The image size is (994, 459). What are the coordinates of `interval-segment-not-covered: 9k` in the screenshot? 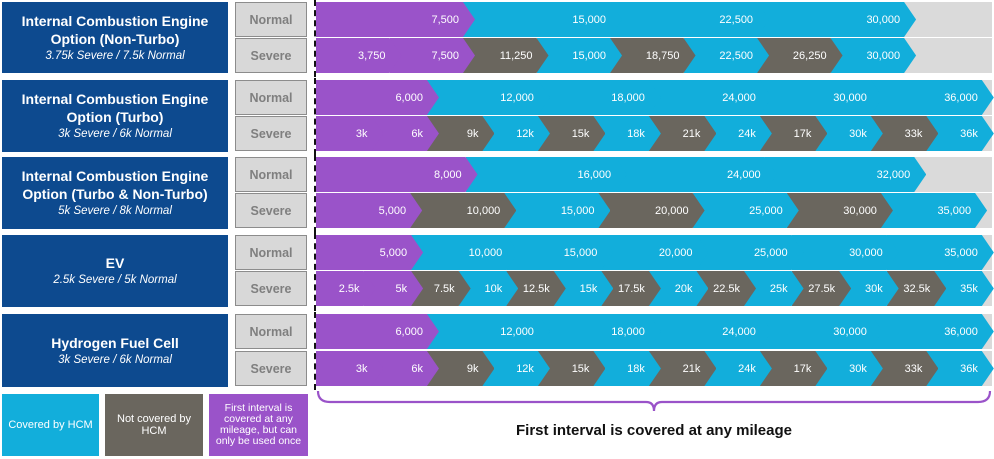 It's located at (460, 133).